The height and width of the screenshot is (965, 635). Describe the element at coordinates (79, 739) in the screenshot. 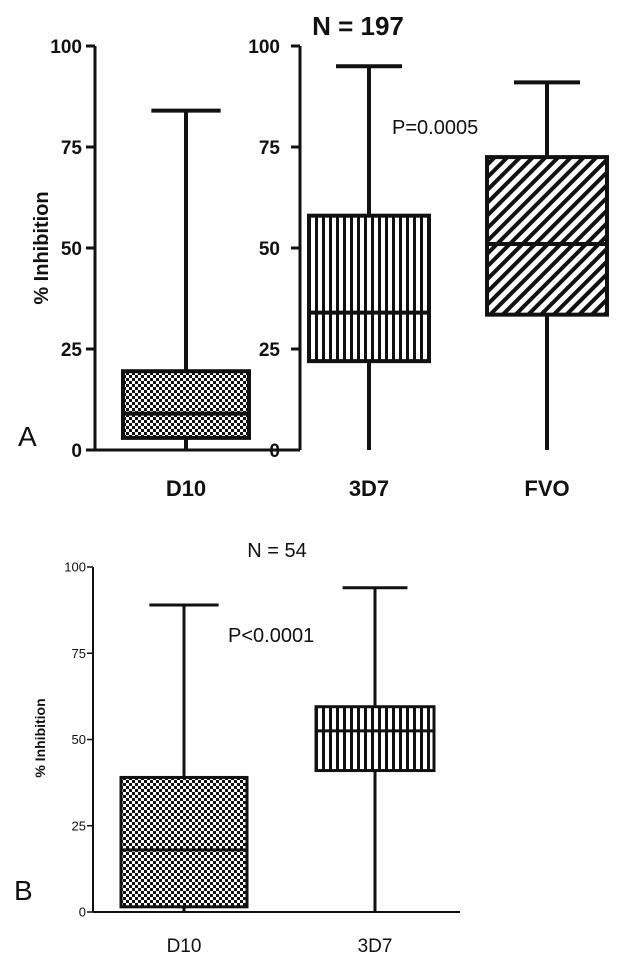

I see `panel-b-y-tick-label: 50` at that location.